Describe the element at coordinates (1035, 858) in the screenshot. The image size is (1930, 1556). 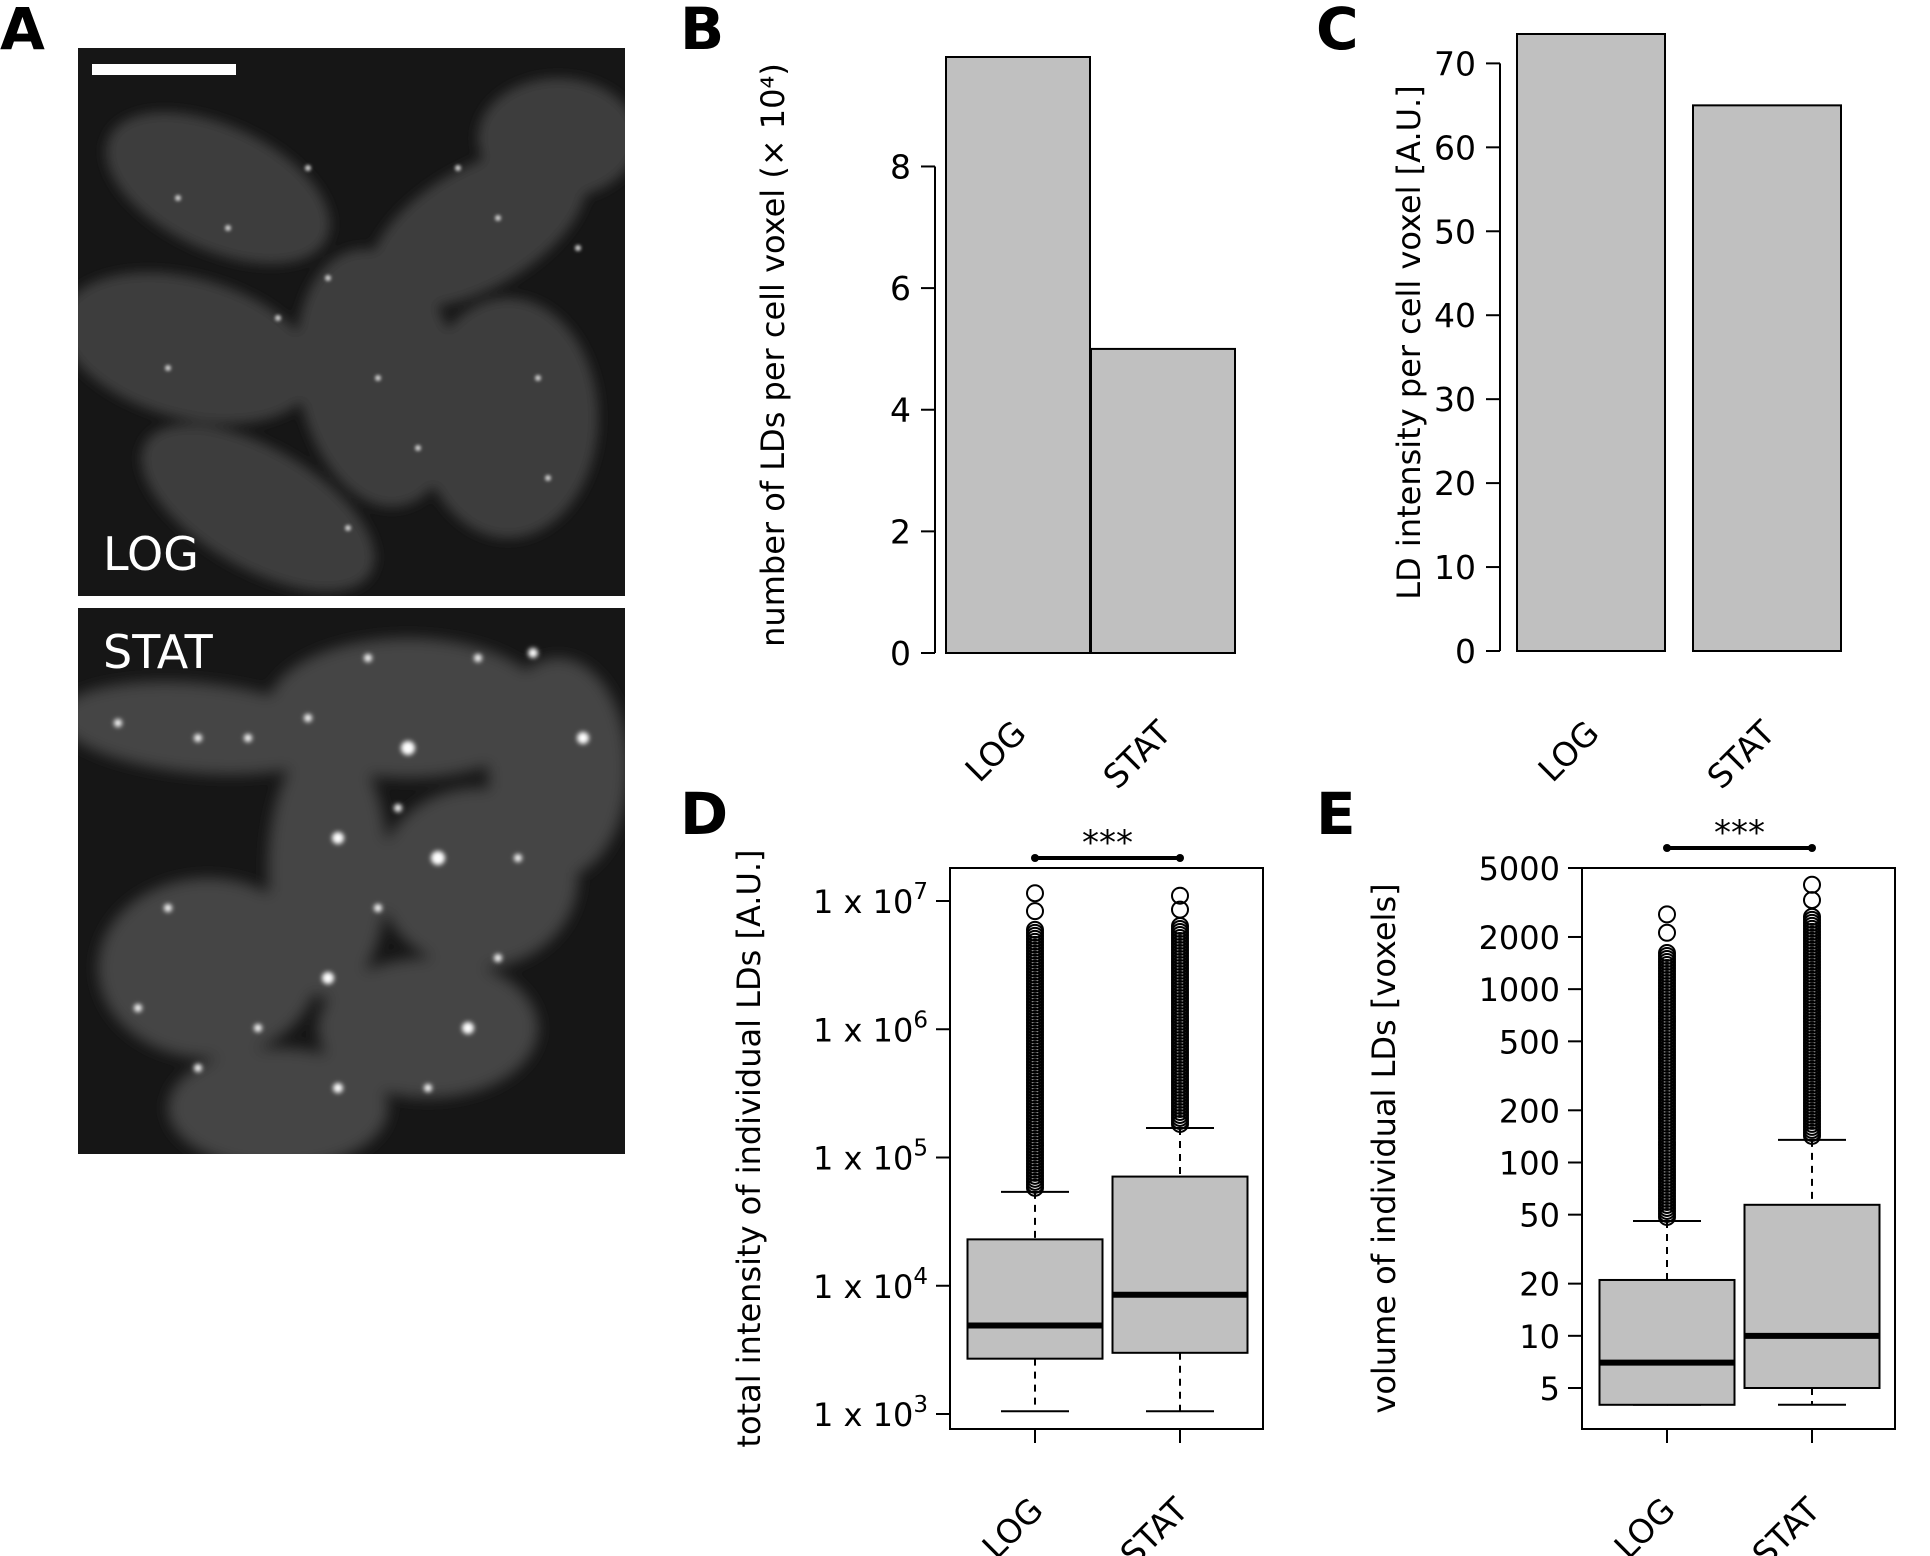
I see `significance-end-left-D` at that location.